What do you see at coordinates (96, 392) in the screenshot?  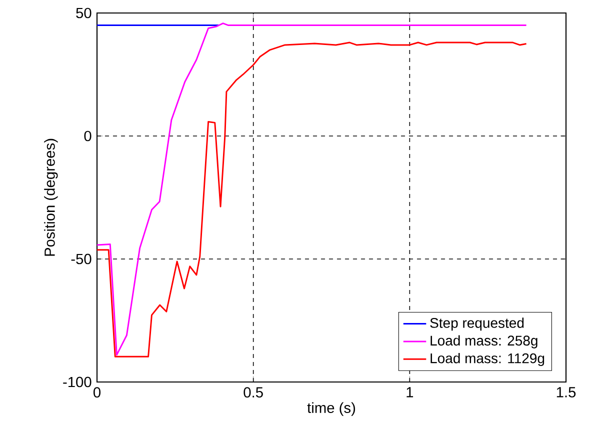 I see `x-tick-label: 0` at bounding box center [96, 392].